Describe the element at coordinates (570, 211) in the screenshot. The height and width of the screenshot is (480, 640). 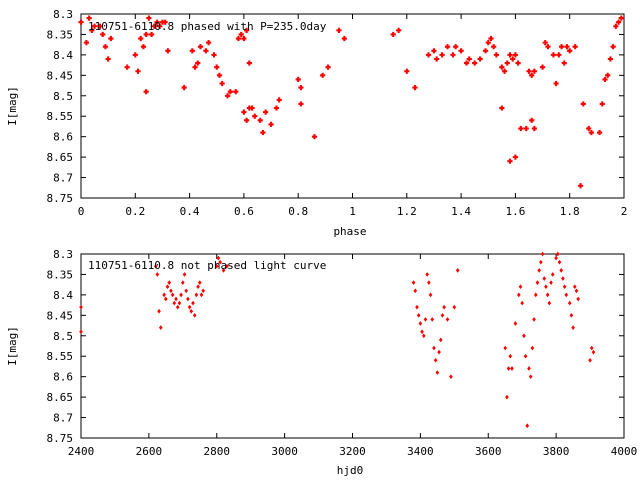
I see `x-tick-label: 1.8` at that location.